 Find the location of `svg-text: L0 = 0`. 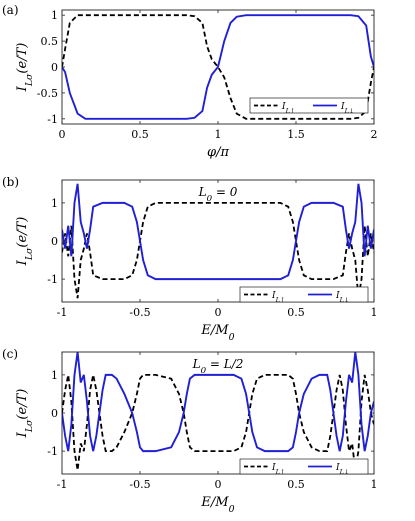

svg-text: L0 = 0 is located at coordinates (218, 194).